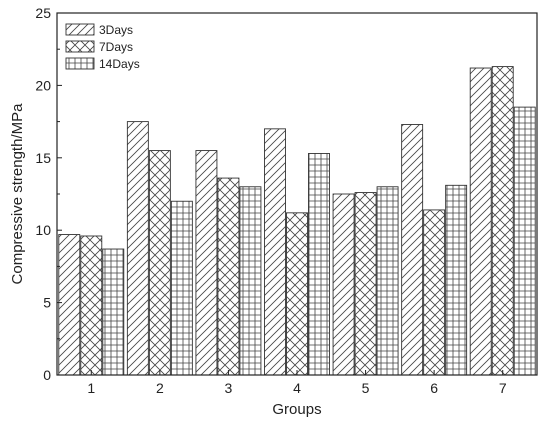 This screenshot has width=550, height=422. What do you see at coordinates (319, 264) in the screenshot?
I see `bar-group4-14Days` at bounding box center [319, 264].